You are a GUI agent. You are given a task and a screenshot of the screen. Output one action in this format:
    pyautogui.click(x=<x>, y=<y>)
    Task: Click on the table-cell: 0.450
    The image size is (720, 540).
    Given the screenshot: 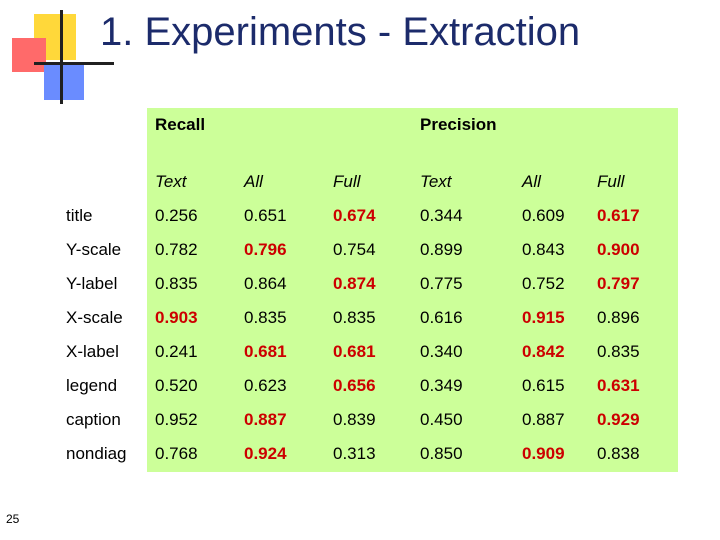 What is the action you would take?
    pyautogui.click(x=441, y=419)
    